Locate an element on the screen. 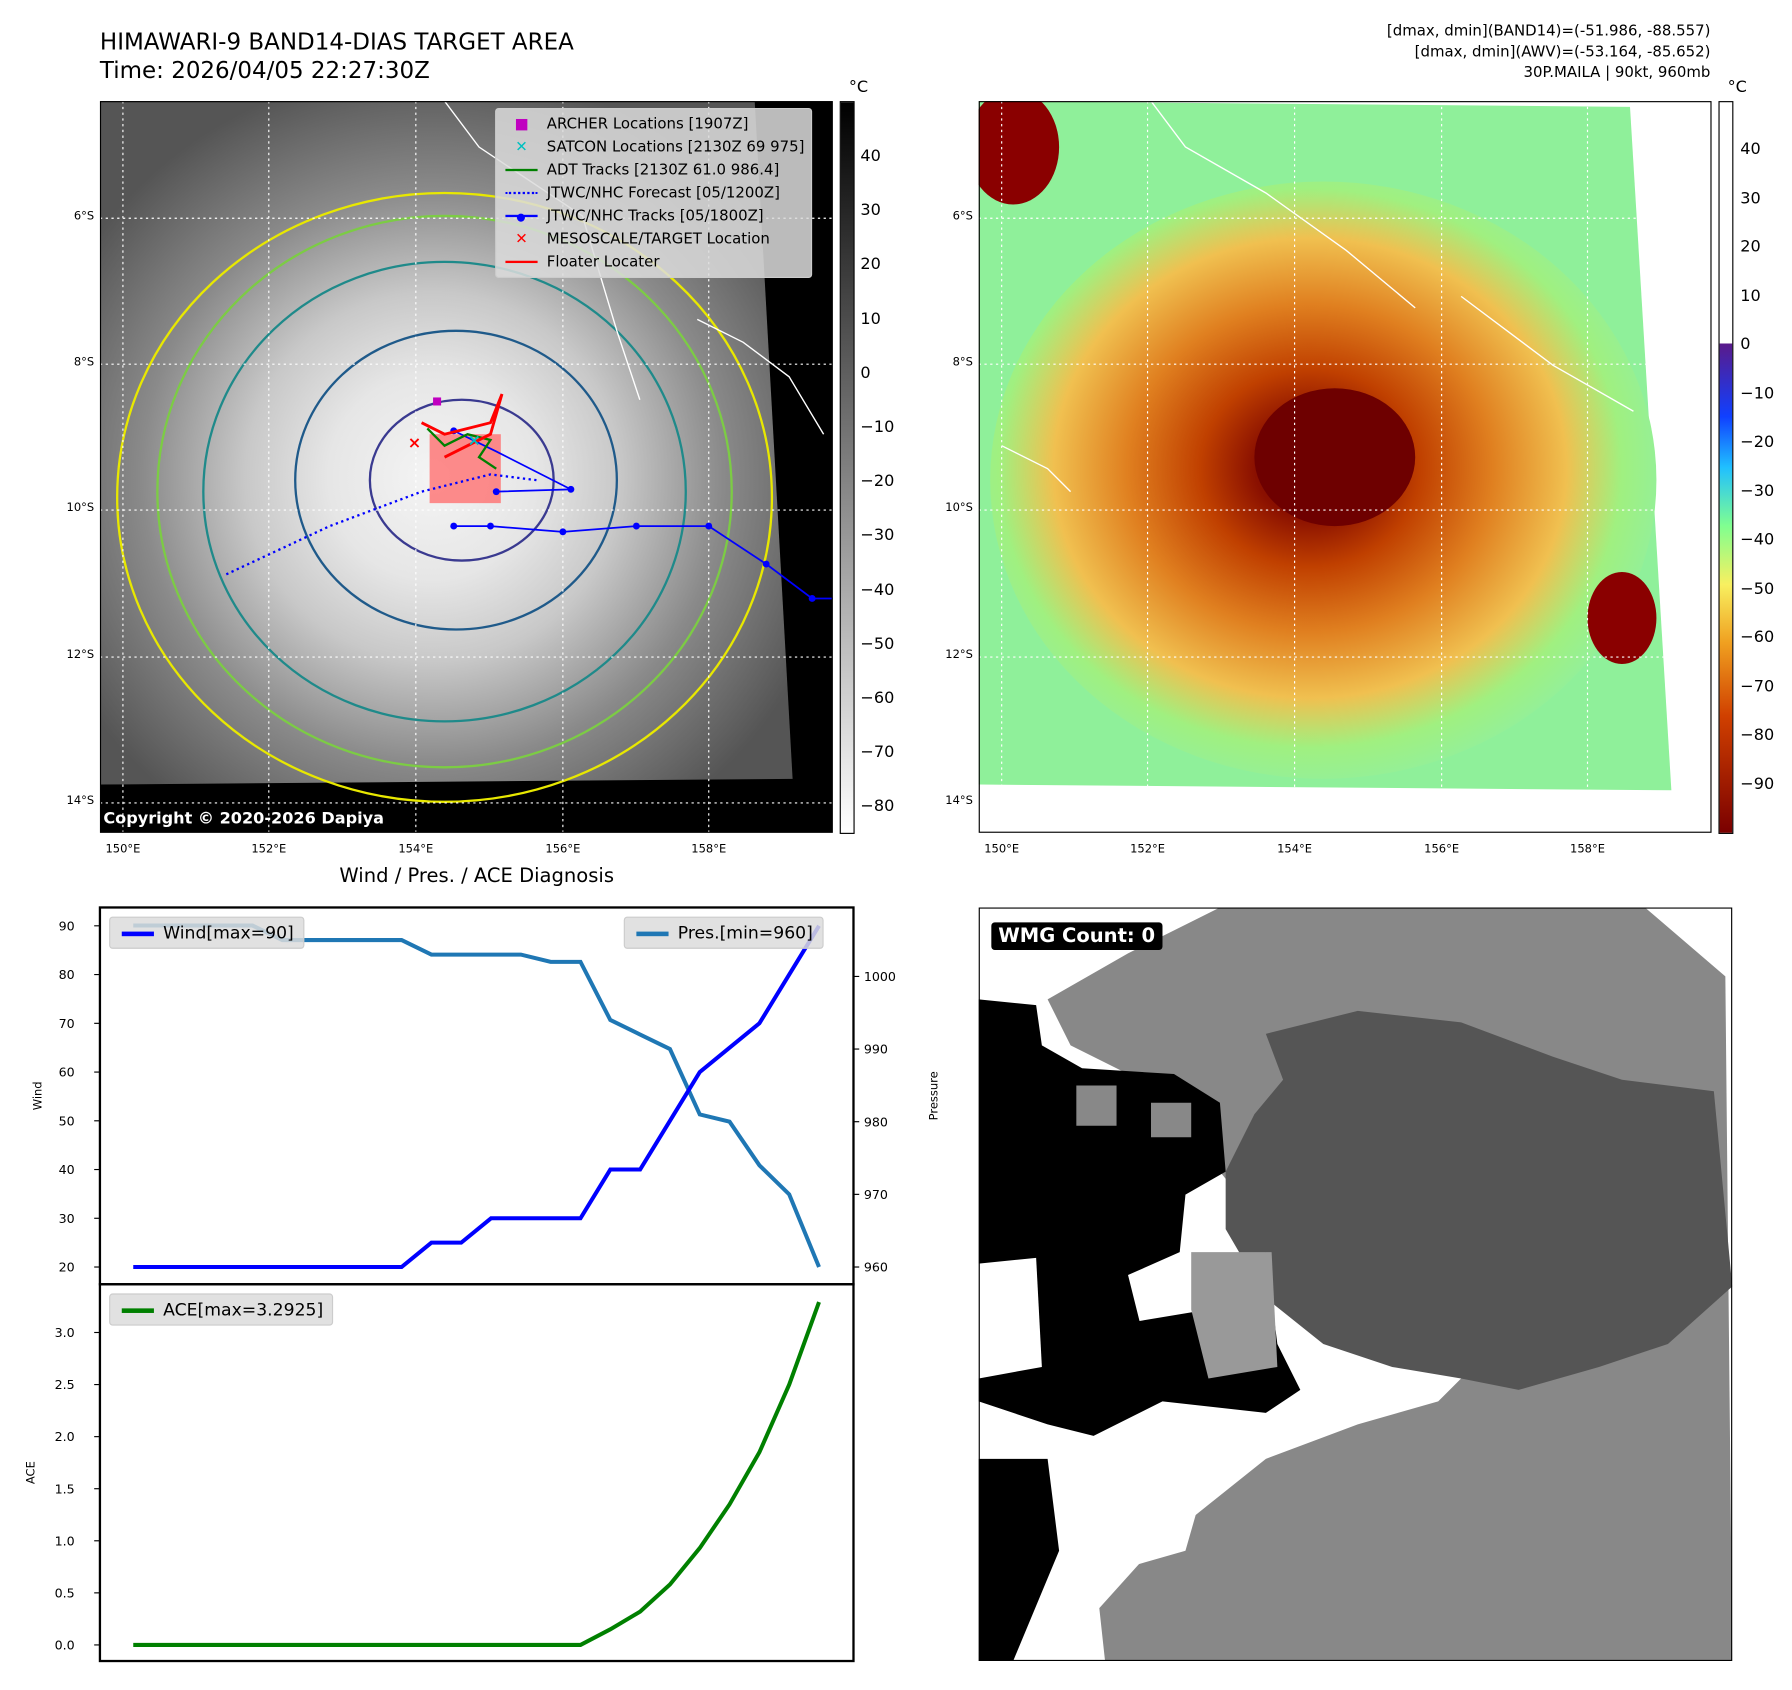 Image resolution: width=1792 pixels, height=1690 pixels. wind-tick-label: 60 is located at coordinates (67, 1072).